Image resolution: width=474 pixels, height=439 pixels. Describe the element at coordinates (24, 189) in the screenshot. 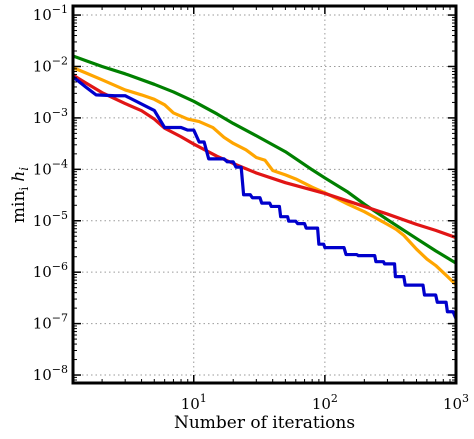

I see `y-axis-label-prefix-sub: i` at that location.